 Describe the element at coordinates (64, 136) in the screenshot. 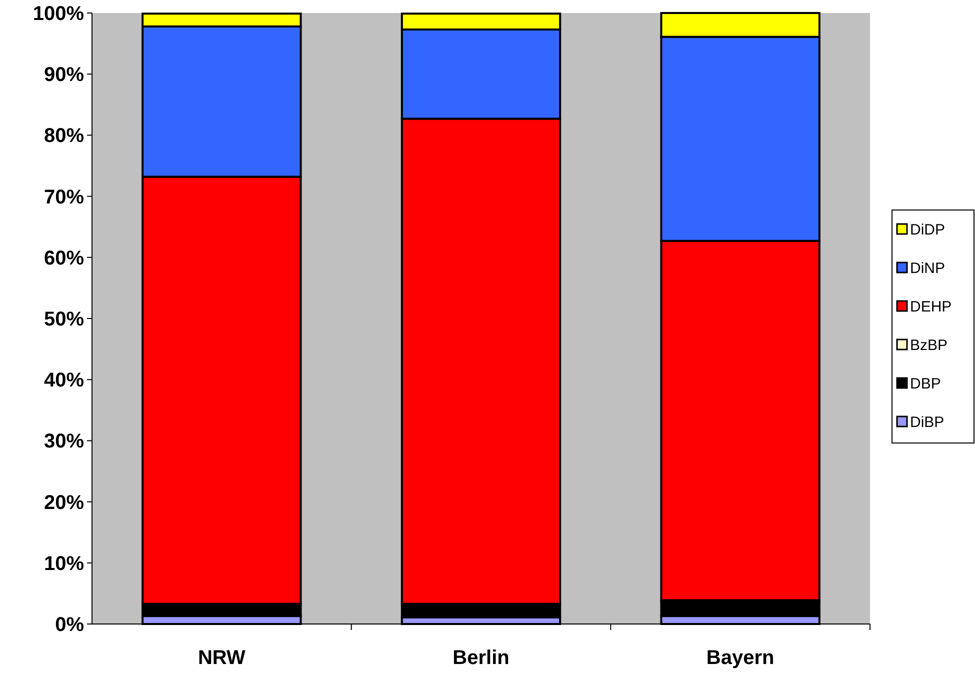

I see `y-tick-label: 80%` at that location.